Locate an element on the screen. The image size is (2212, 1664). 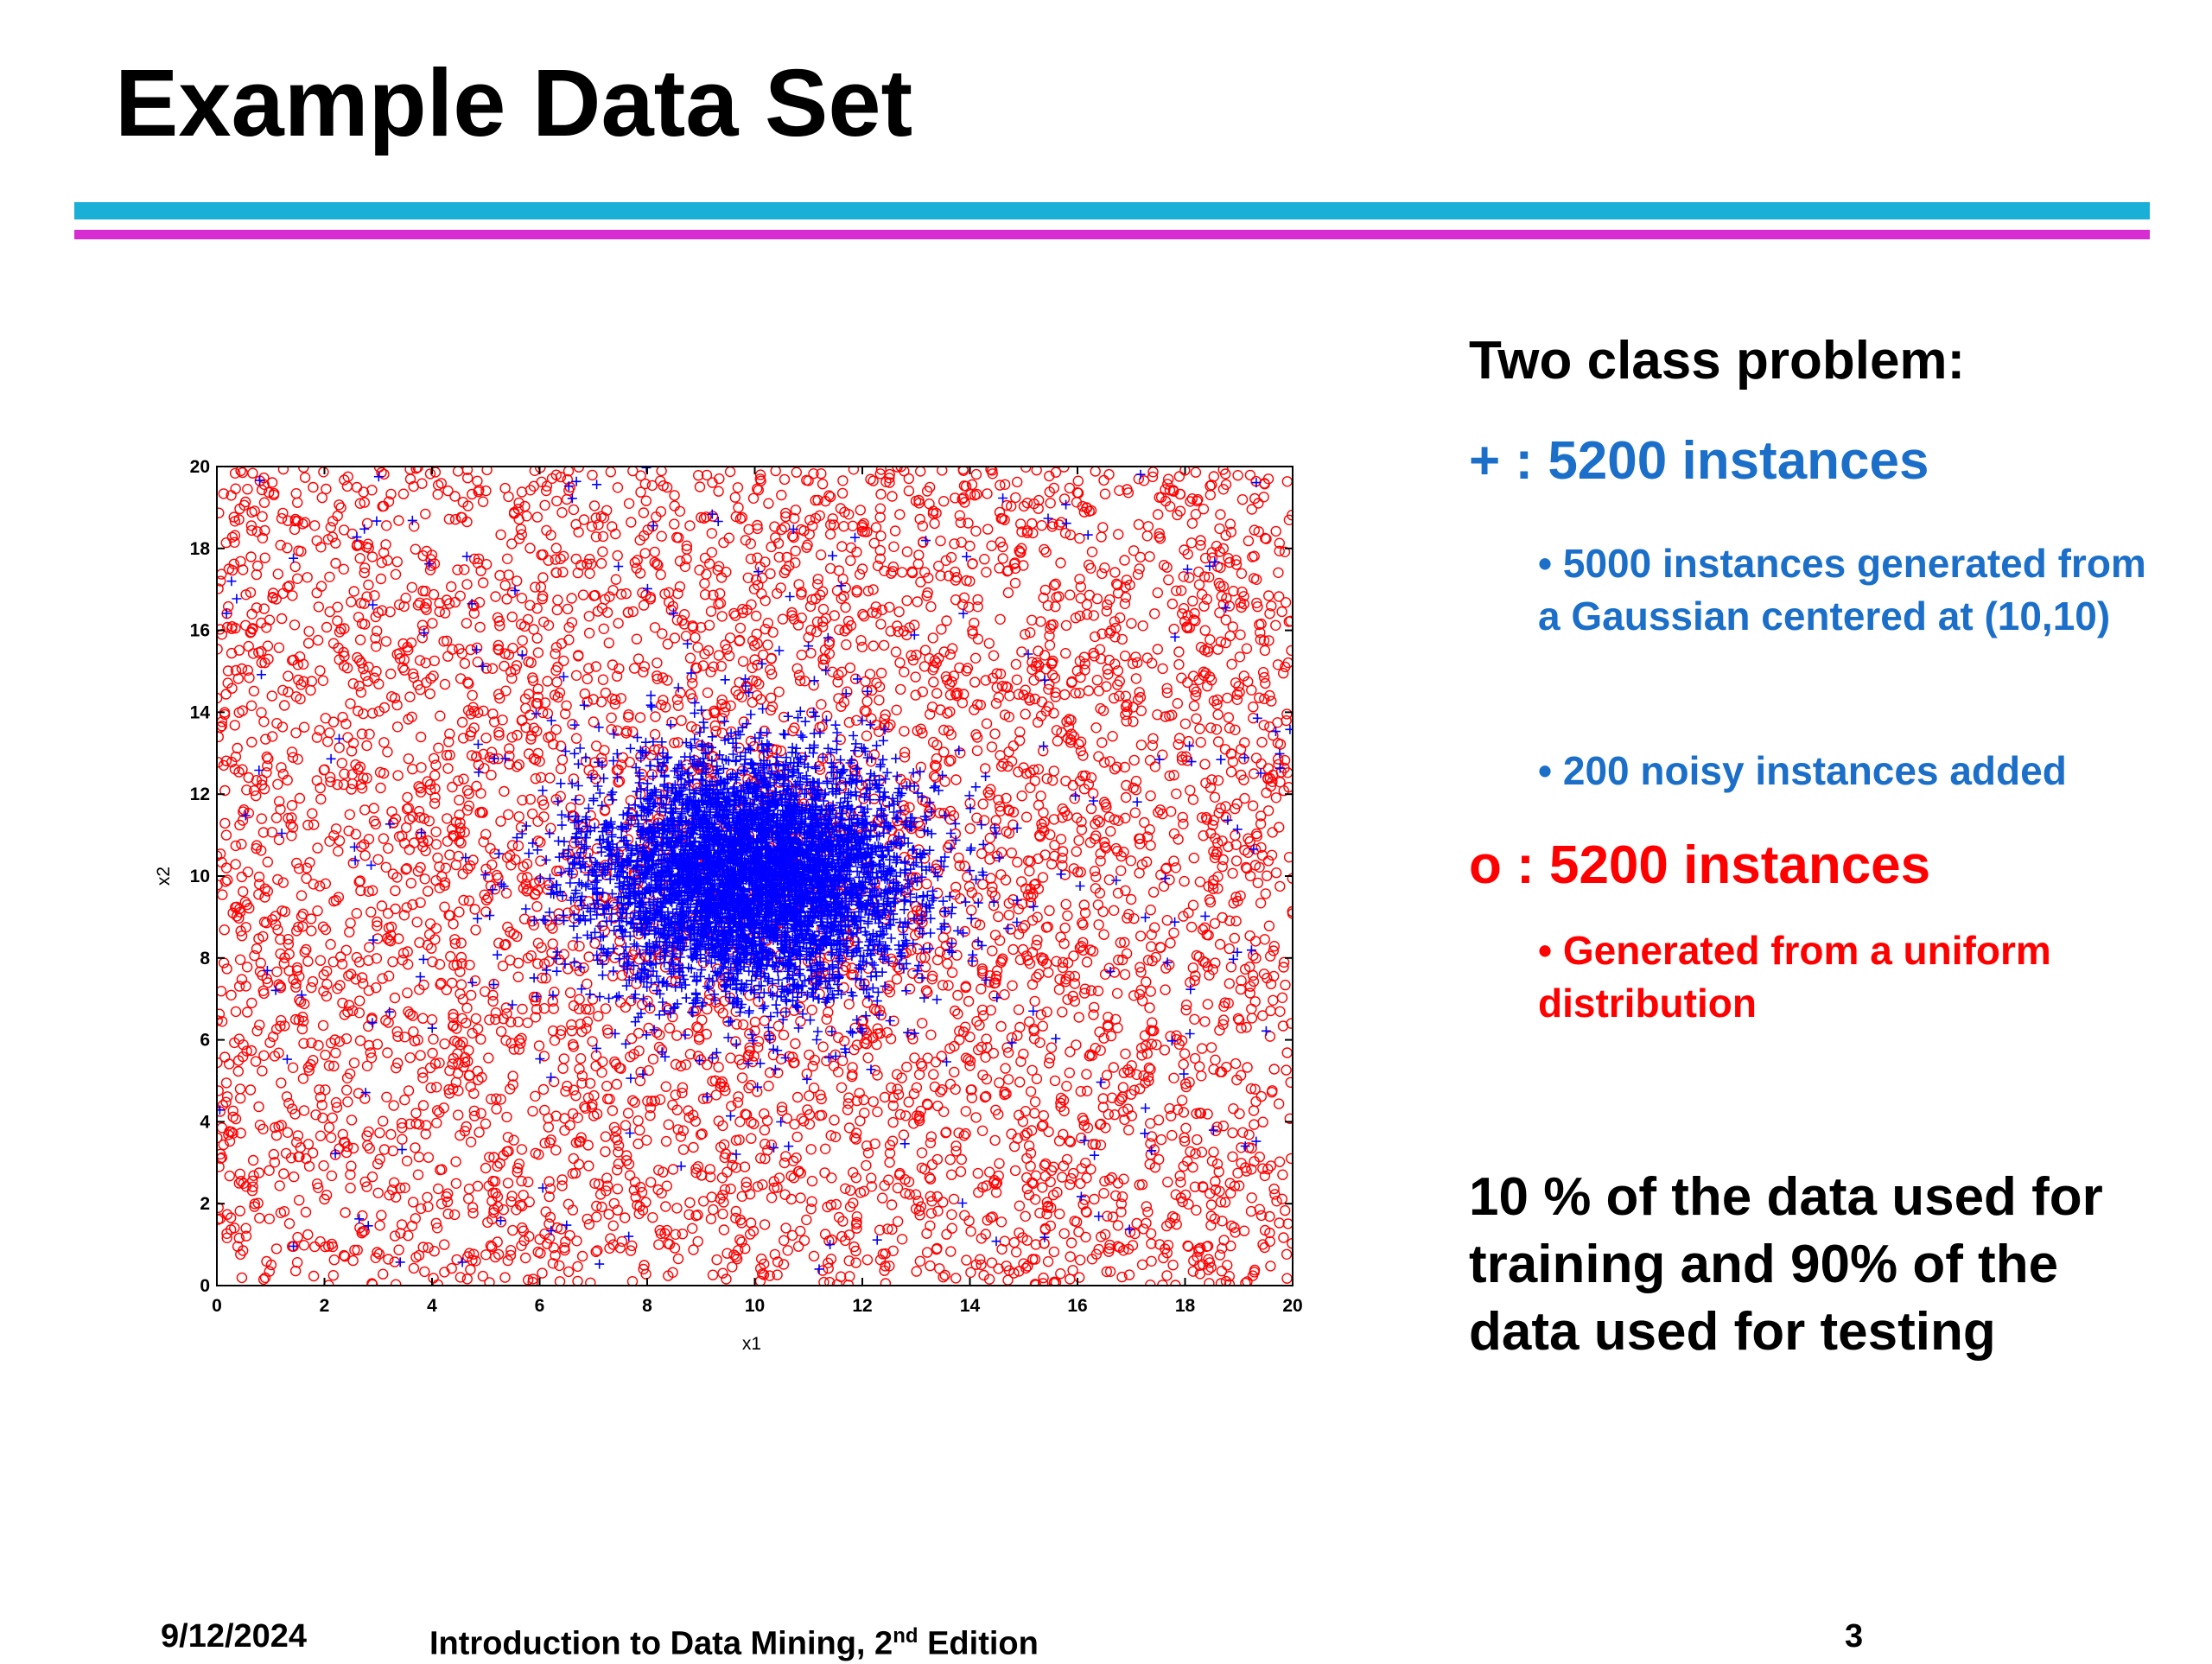
slide-title: Example Data Set is located at coordinates (514, 103).